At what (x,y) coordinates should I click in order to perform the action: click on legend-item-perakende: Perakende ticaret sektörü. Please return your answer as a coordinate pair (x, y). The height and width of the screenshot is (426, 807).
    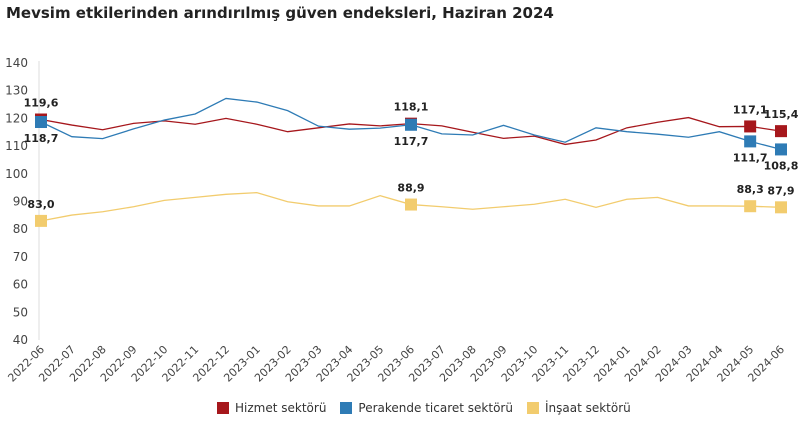
    Looking at the image, I should click on (426, 408).